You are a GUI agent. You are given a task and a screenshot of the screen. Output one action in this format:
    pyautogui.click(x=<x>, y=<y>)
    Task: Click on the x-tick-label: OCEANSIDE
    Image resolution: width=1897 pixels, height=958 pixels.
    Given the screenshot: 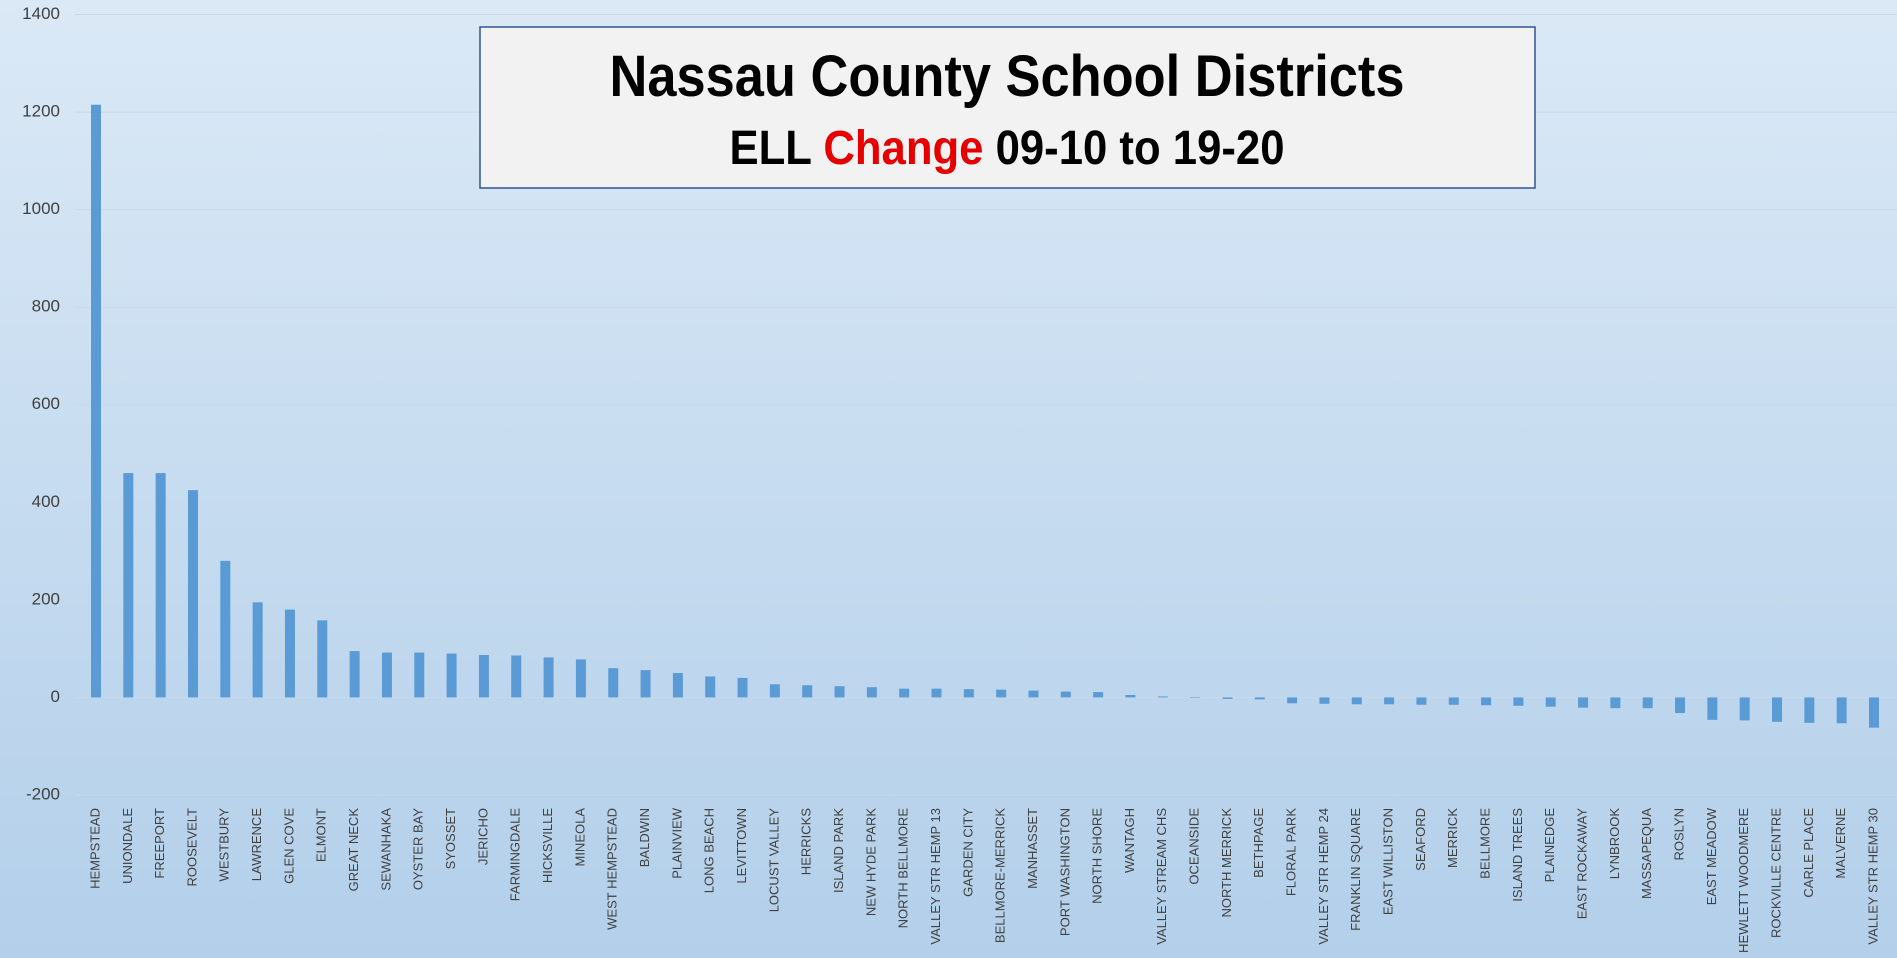 What is the action you would take?
    pyautogui.click(x=1194, y=846)
    